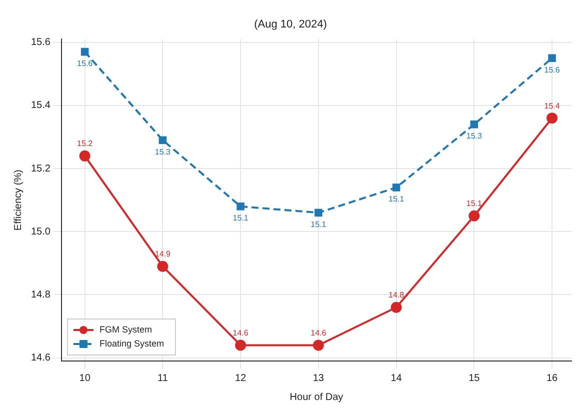  Describe the element at coordinates (125, 329) in the screenshot. I see `legend-label: FGM System` at that location.